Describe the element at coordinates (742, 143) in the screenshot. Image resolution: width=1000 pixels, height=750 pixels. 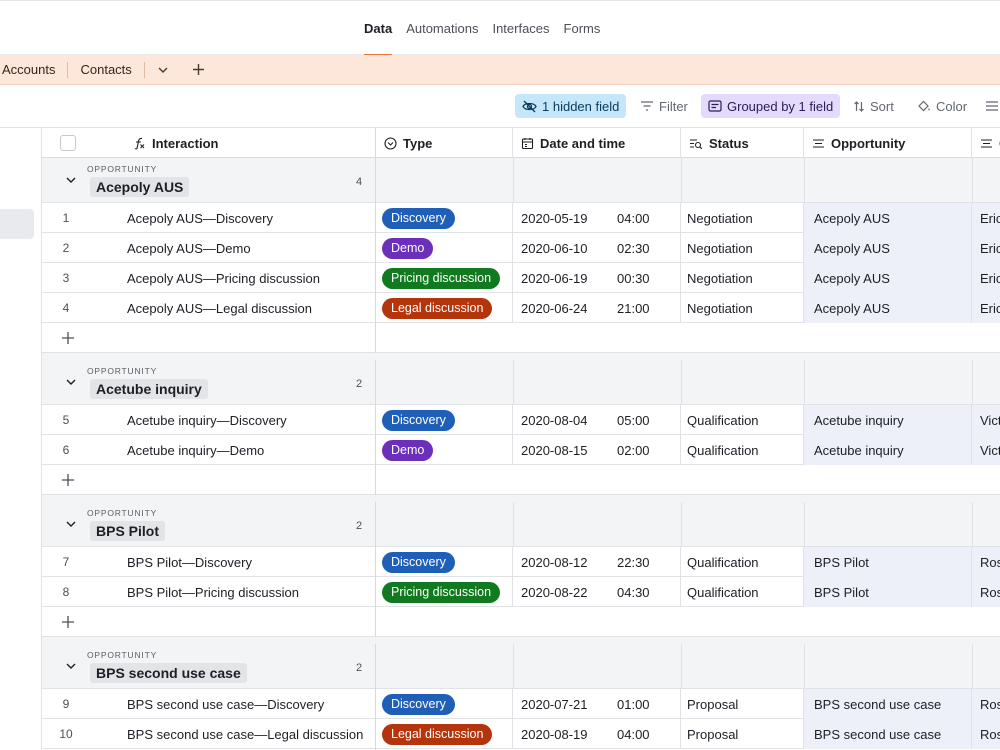
I see `column-header-status: Status` at that location.